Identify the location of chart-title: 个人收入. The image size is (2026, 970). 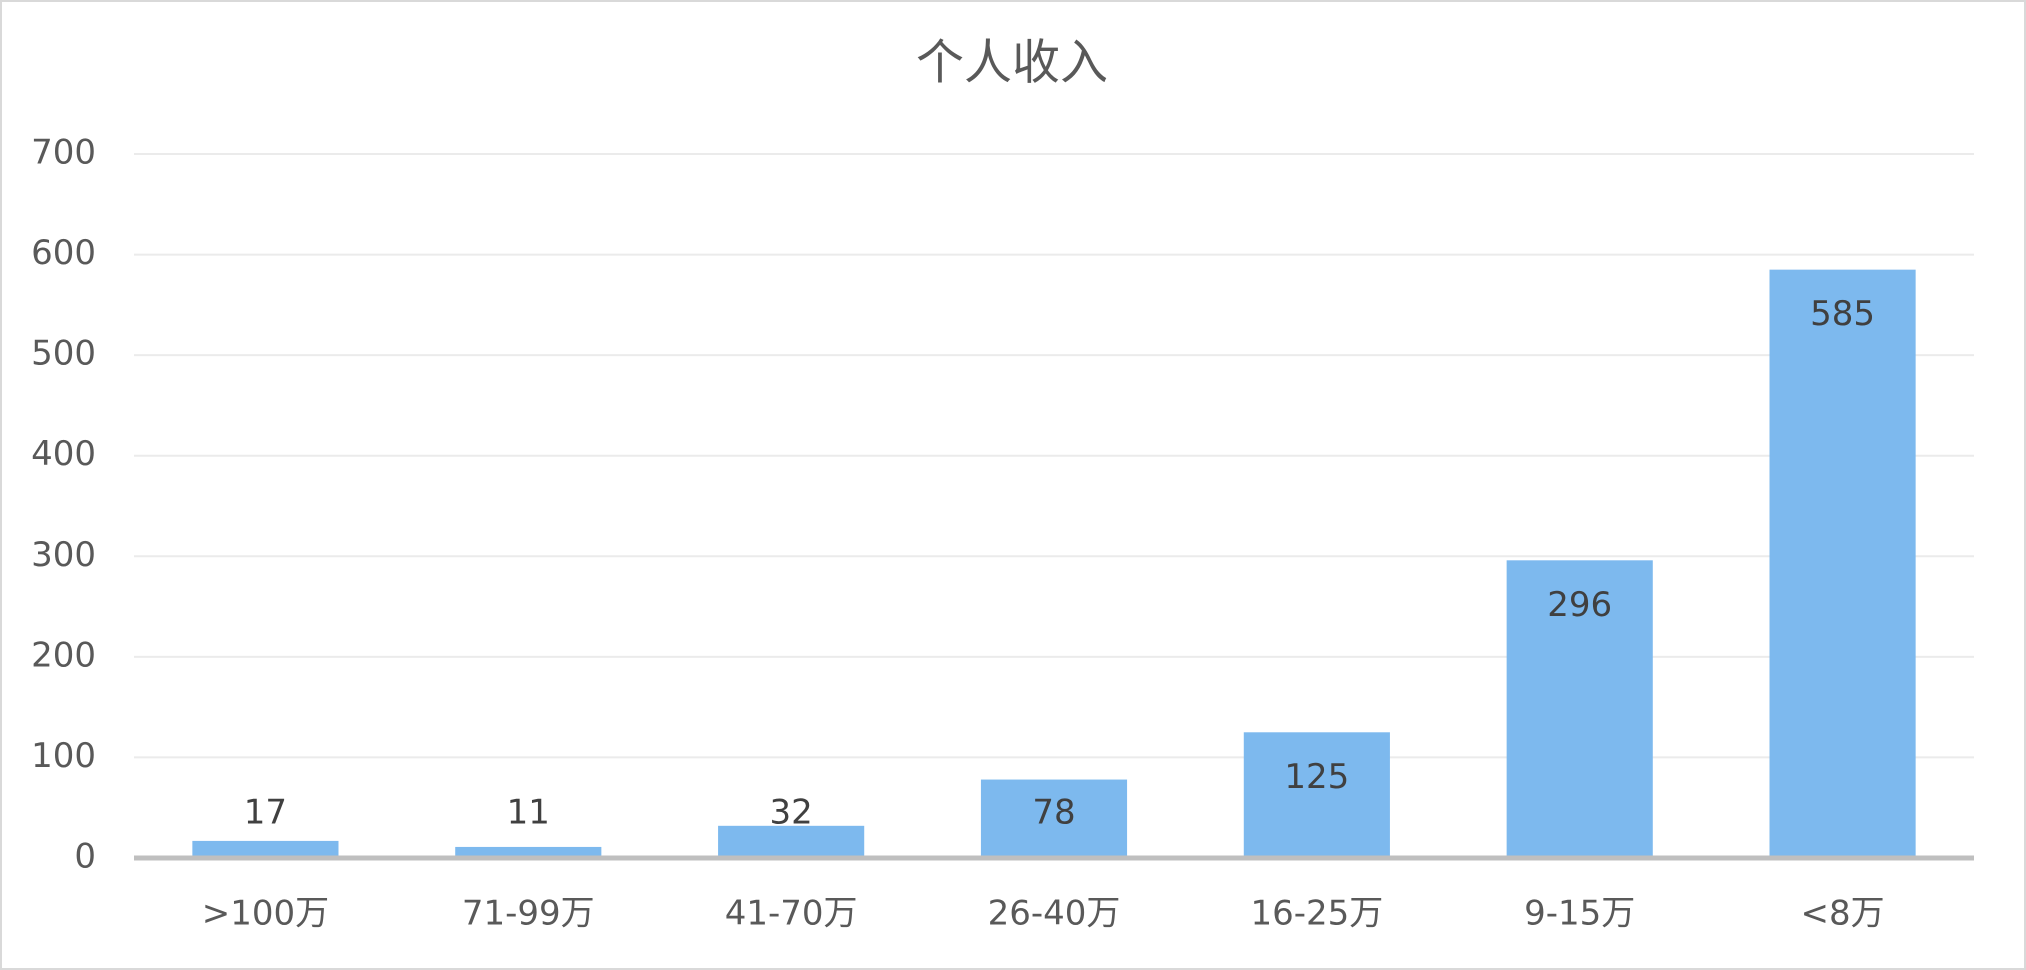
(1012, 63).